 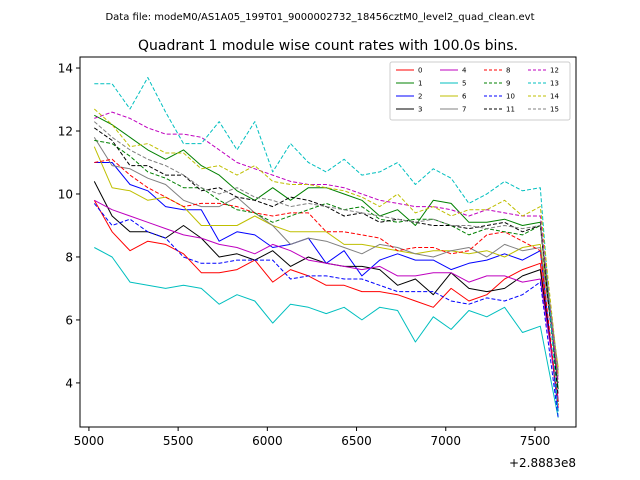 I want to click on legend-label-15: 15, so click(x=554, y=110).